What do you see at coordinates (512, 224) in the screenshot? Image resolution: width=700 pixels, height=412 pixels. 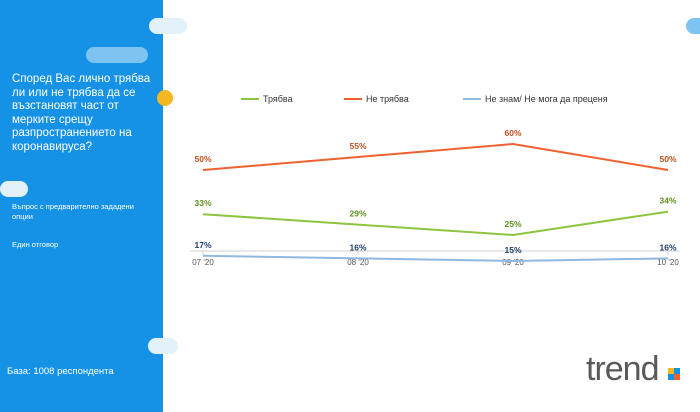 I see `data-label: 25%` at bounding box center [512, 224].